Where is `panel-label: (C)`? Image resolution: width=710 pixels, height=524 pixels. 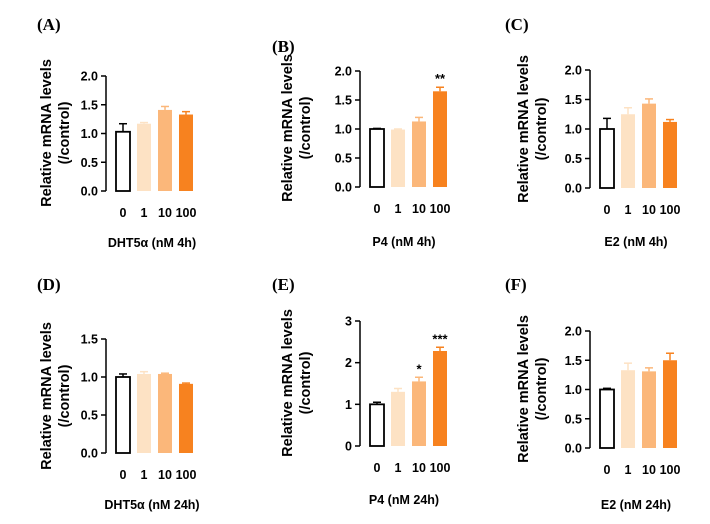 panel-label: (C) is located at coordinates (517, 24).